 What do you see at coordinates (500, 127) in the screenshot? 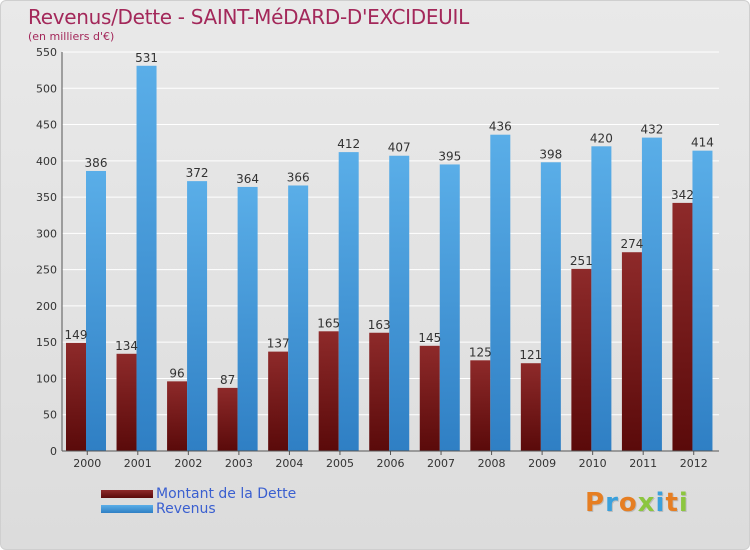
I see `revenue-value-label: 436` at bounding box center [500, 127].